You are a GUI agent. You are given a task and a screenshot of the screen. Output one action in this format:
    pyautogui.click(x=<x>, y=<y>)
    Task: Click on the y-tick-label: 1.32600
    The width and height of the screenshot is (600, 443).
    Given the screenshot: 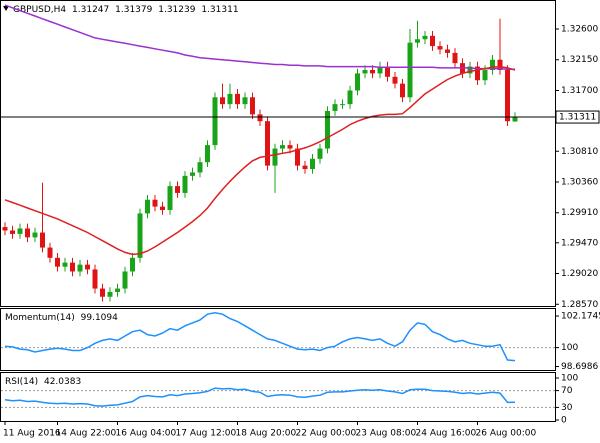 What is the action you would take?
    pyautogui.click(x=579, y=30)
    